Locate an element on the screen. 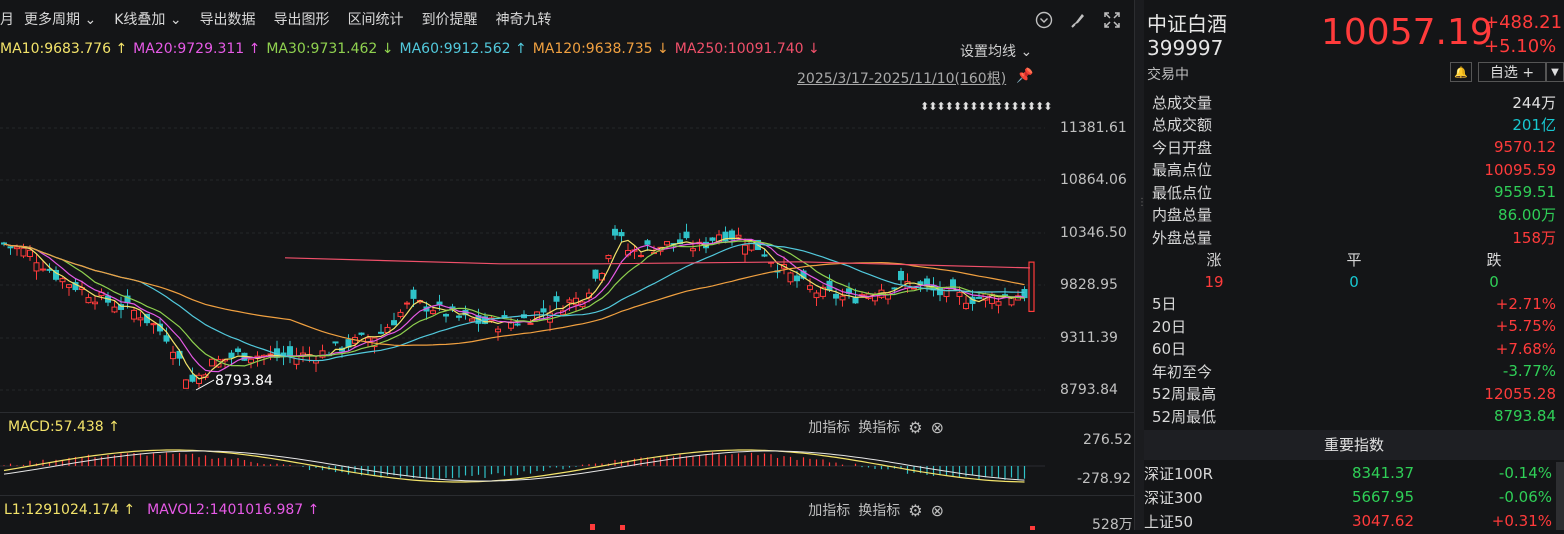 Image resolution: width=1564 pixels, height=534 pixels. stat-label: 最低点位 is located at coordinates (1182, 192).